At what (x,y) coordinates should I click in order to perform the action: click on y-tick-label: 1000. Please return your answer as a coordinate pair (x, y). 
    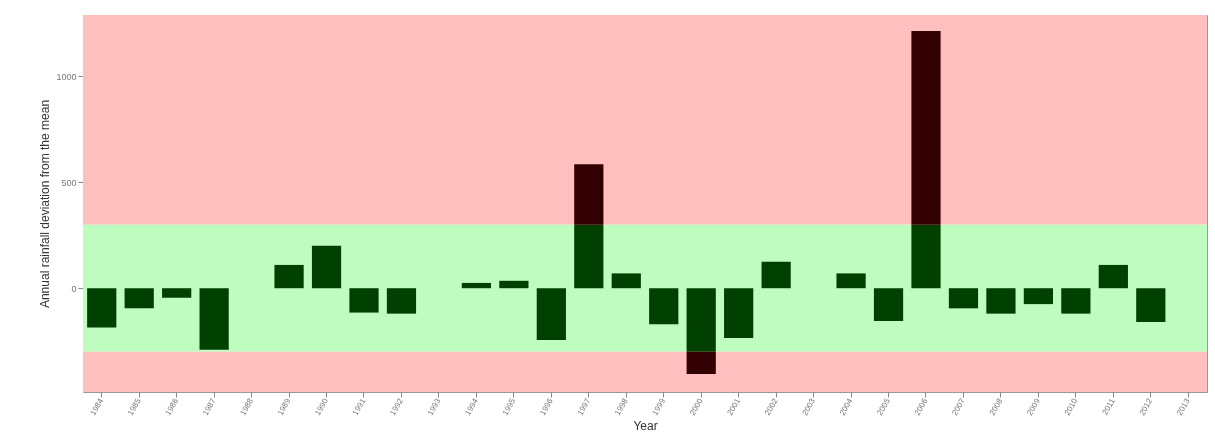
    Looking at the image, I should click on (66, 76).